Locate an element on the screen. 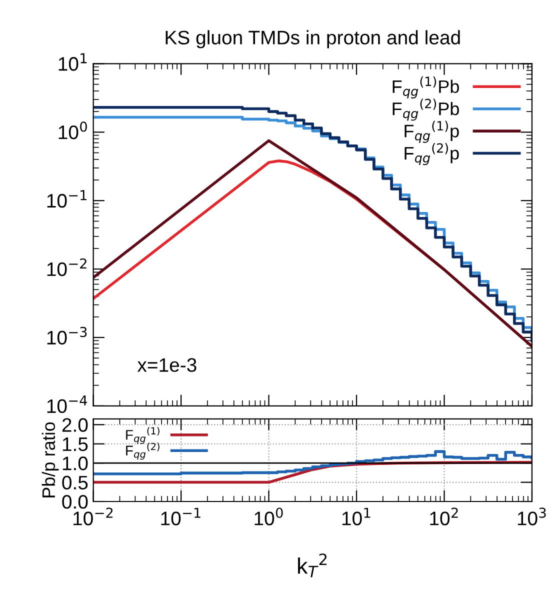  y-tick-label: 1.5 is located at coordinates (75, 445).